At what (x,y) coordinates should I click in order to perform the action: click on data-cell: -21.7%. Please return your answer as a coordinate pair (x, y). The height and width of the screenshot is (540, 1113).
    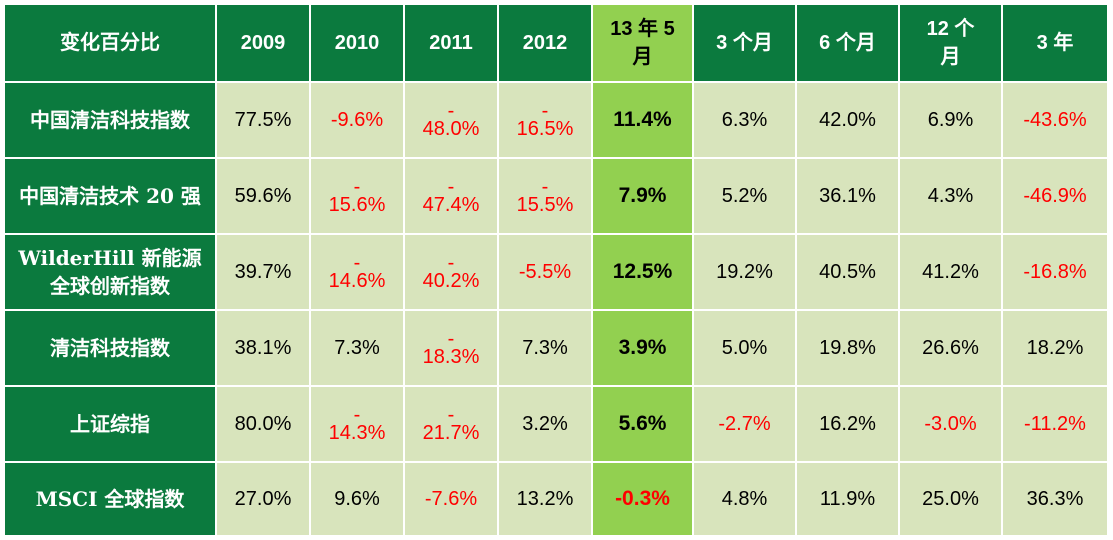
    Looking at the image, I should click on (451, 424).